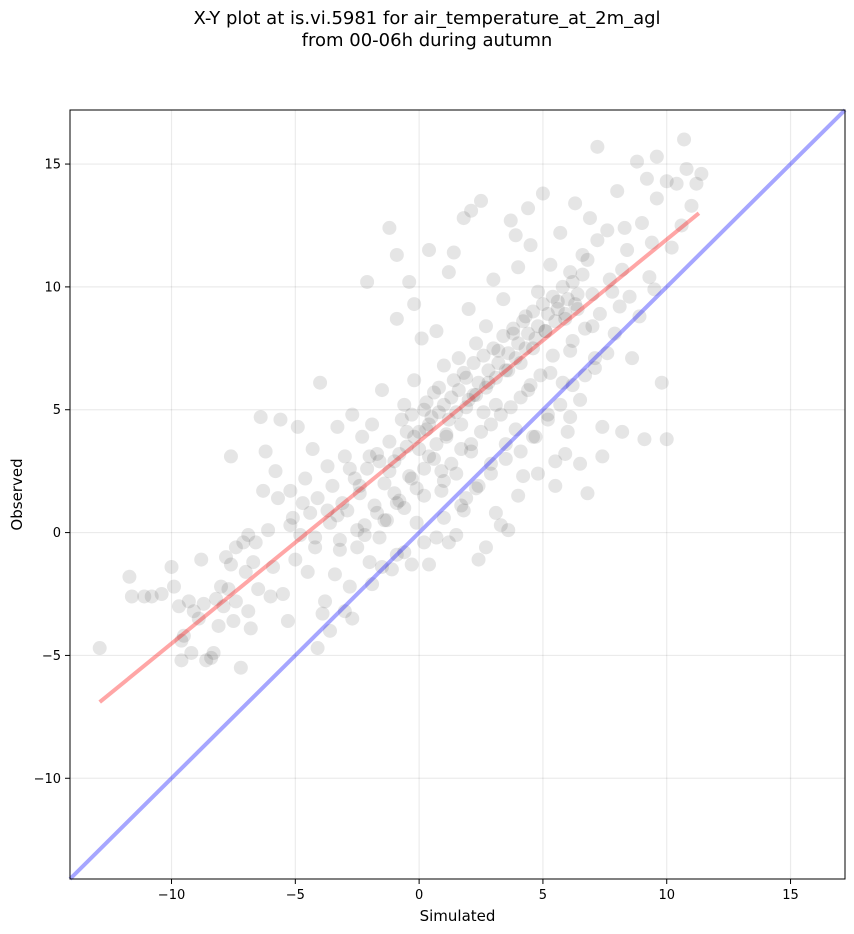  I want to click on x-tick-label: −5, so click(295, 895).